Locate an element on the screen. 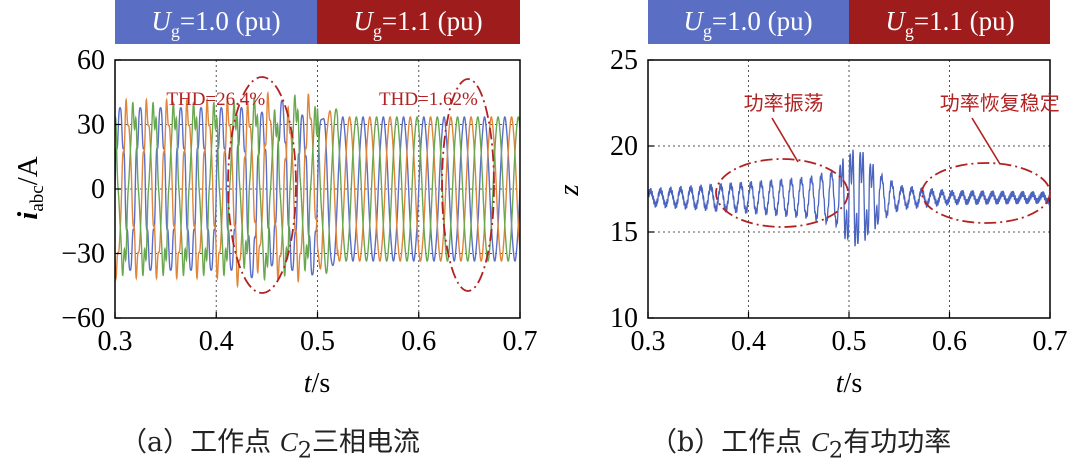 The width and height of the screenshot is (1070, 465). chart-a-ytick-label: −30 is located at coordinates (83, 254).